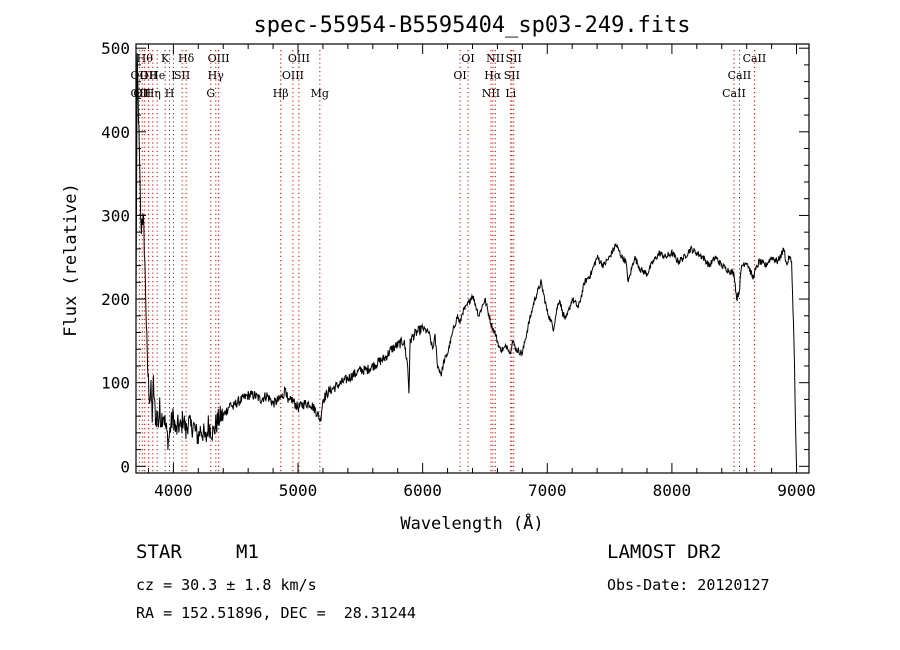 This screenshot has width=900, height=650. What do you see at coordinates (510, 93) in the screenshot?
I see `spectral-line-label: Li` at bounding box center [510, 93].